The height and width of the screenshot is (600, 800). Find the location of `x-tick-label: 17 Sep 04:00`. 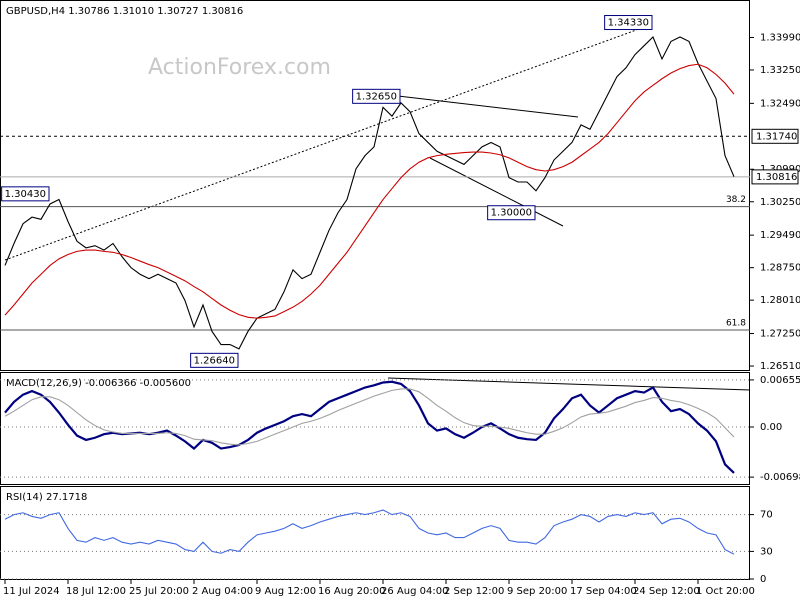

x-tick-label: 17 Sep 04:00 is located at coordinates (603, 591).